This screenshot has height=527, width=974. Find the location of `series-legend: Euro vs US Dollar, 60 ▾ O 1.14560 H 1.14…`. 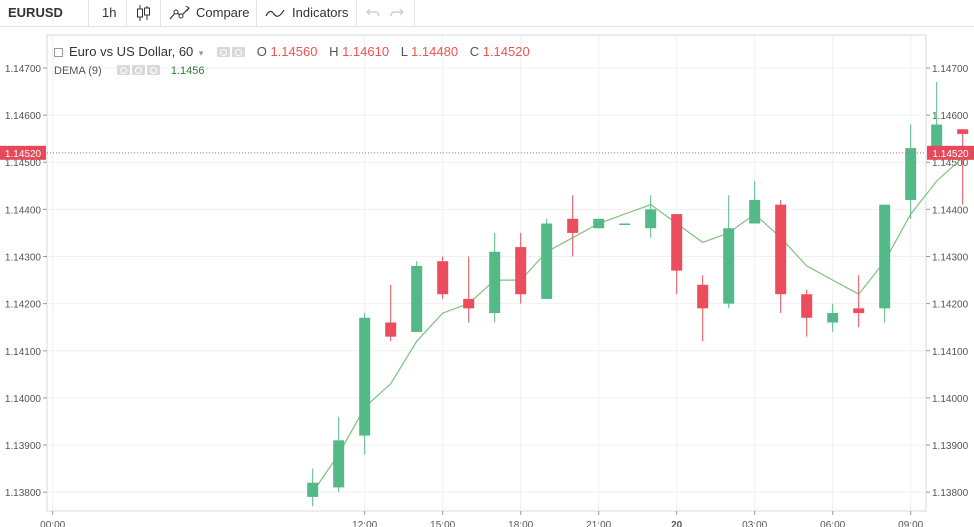

series-legend: Euro vs US Dollar, 60 ▾ O 1.14560 H 1.14… is located at coordinates (296, 51).